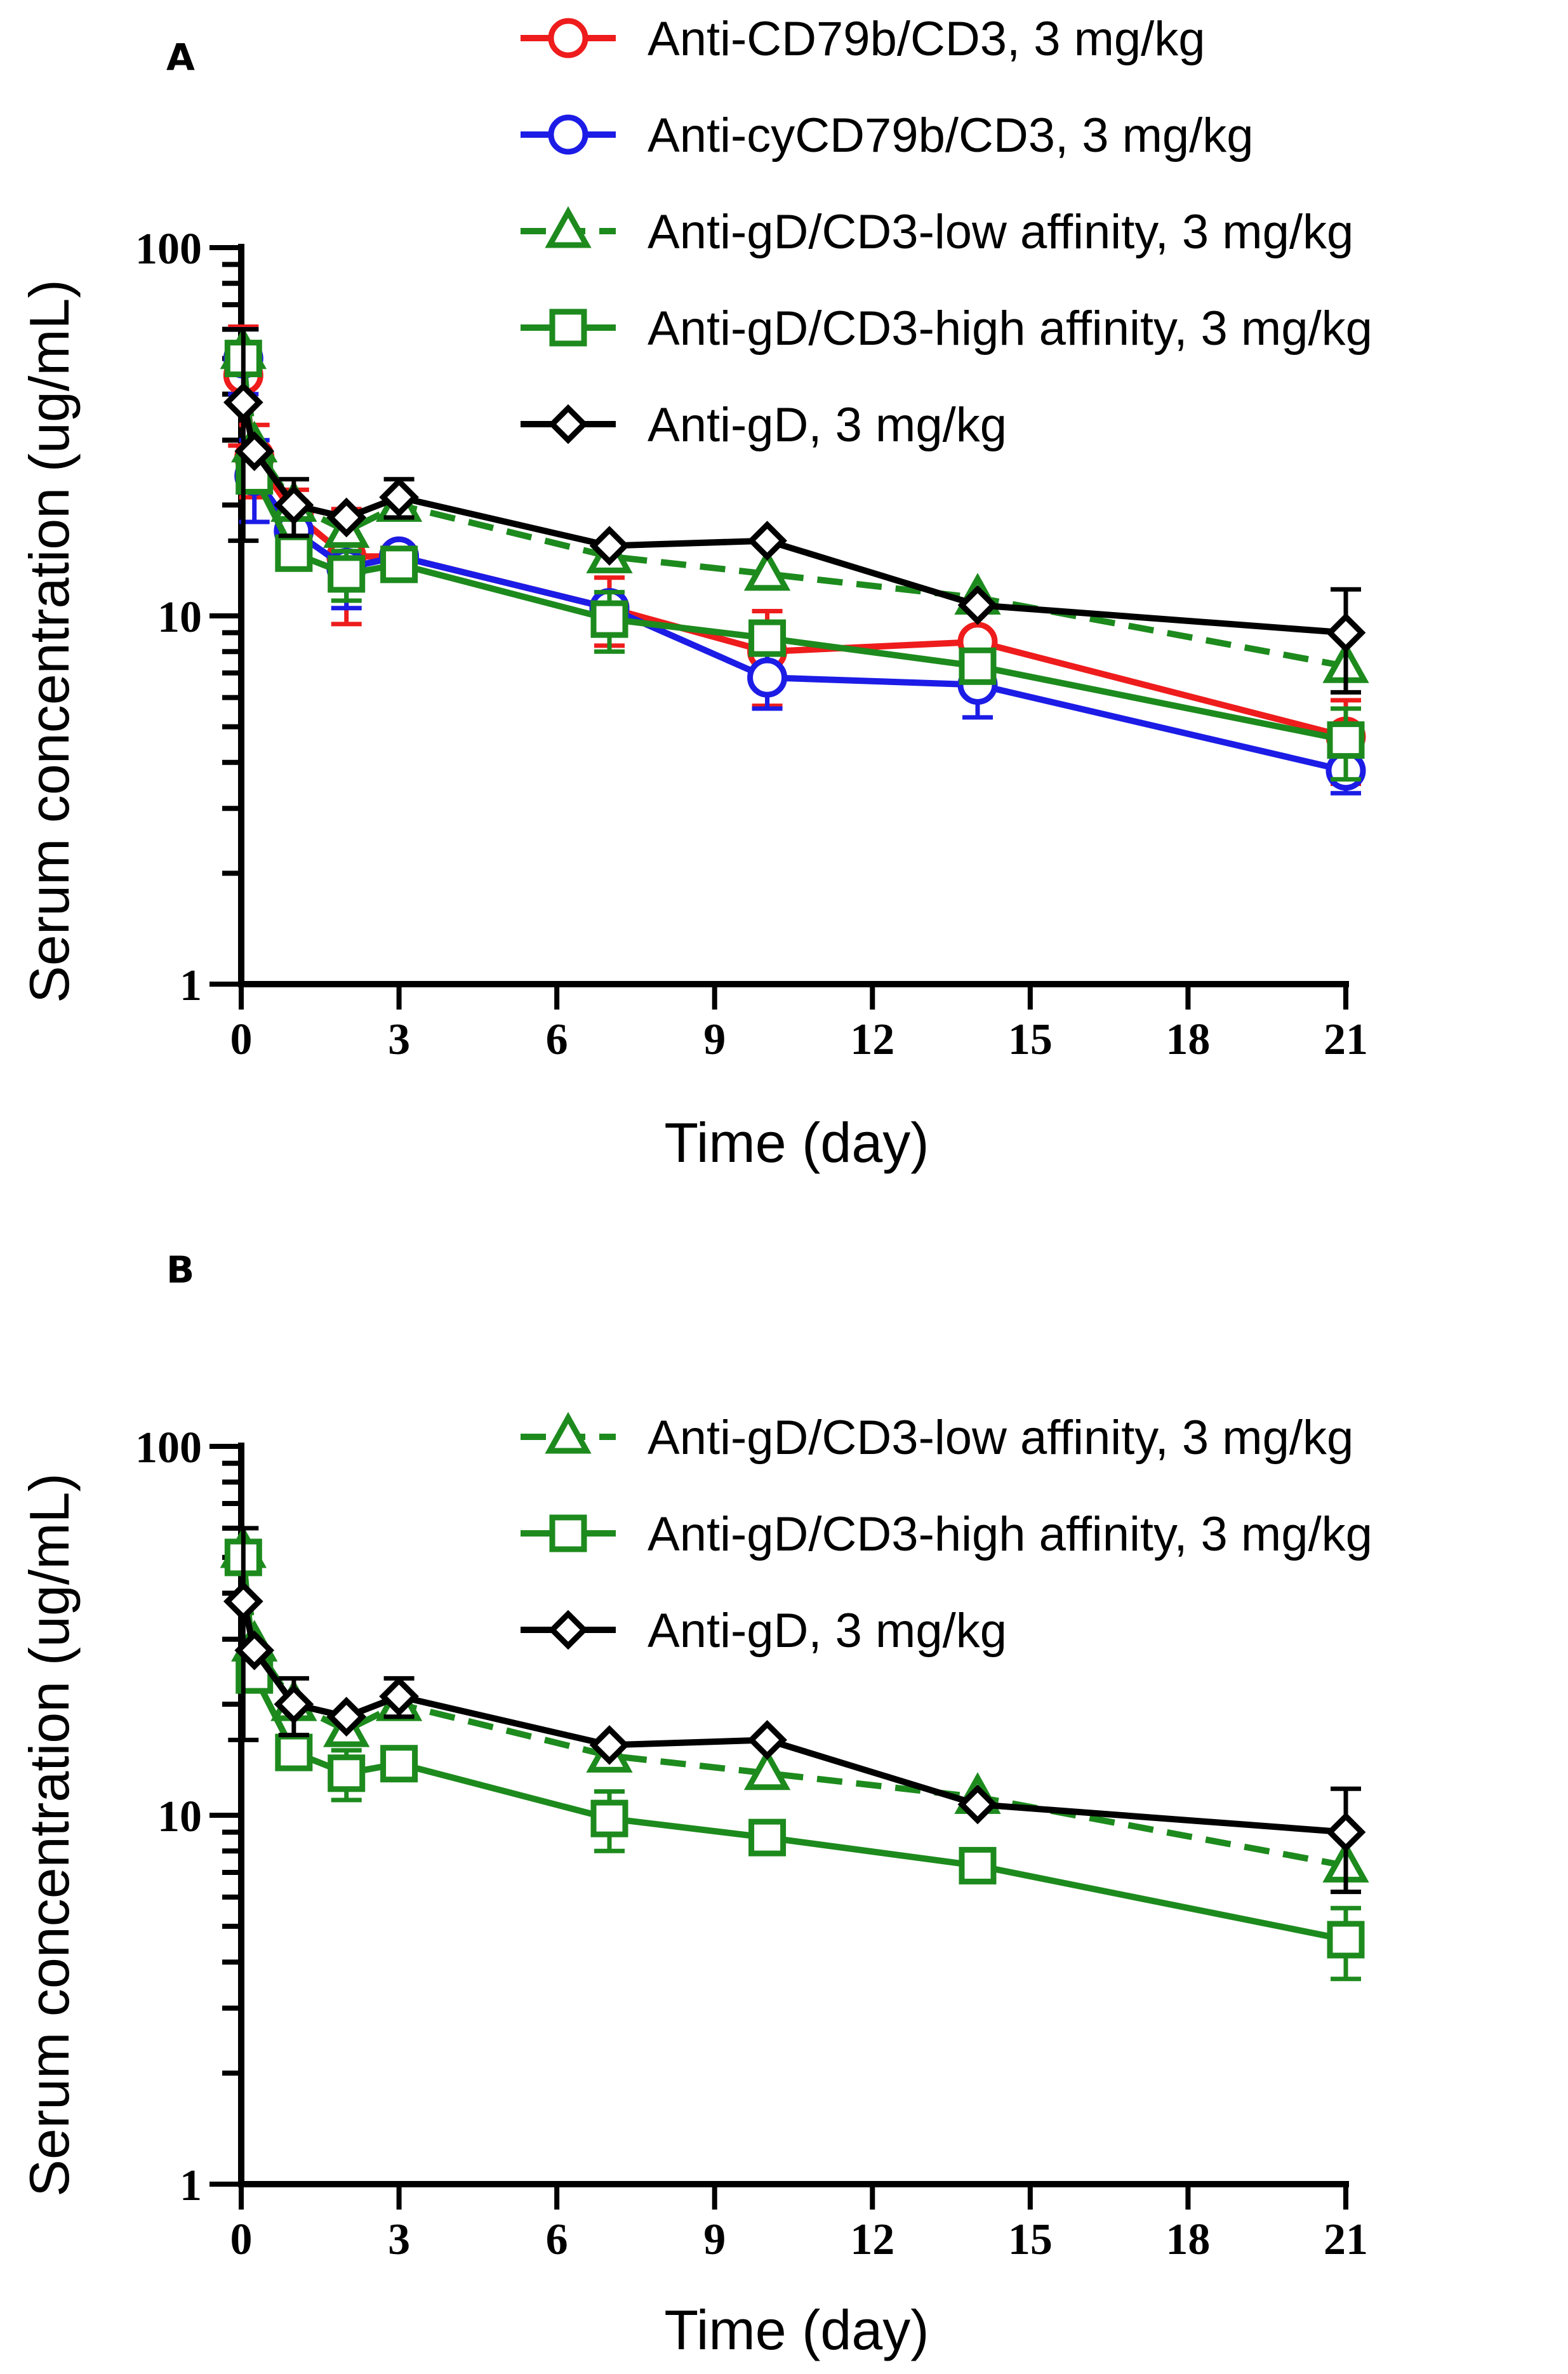 The height and width of the screenshot is (2374, 1568). Describe the element at coordinates (191, 2185) in the screenshot. I see `panel-b-y-tick-label: 1` at that location.